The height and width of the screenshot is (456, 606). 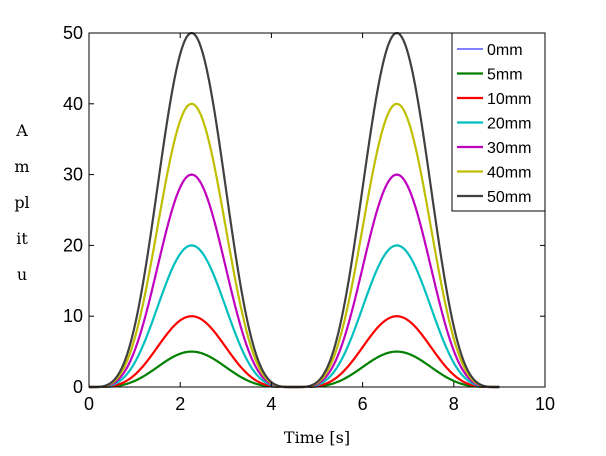 I want to click on y-tick-label: 50, so click(x=73, y=33).